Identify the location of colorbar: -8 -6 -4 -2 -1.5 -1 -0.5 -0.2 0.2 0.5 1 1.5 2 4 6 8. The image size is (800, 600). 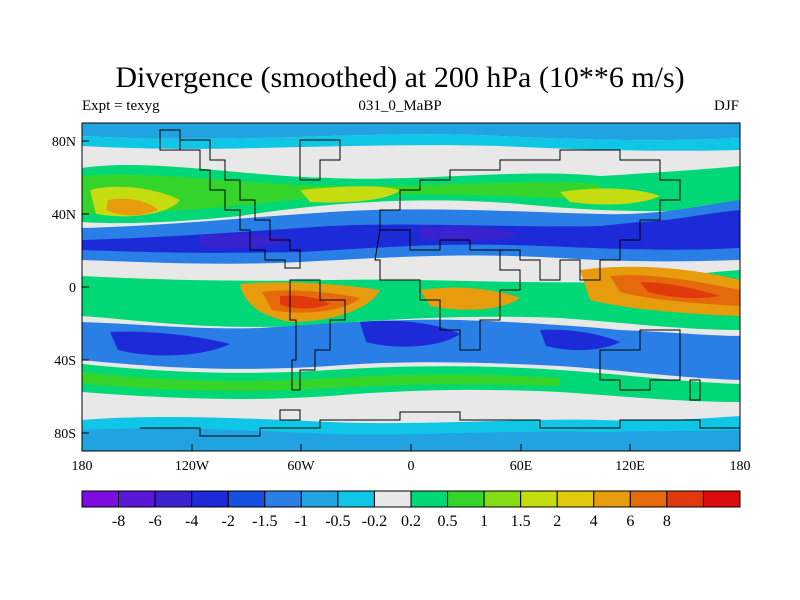
(411, 510).